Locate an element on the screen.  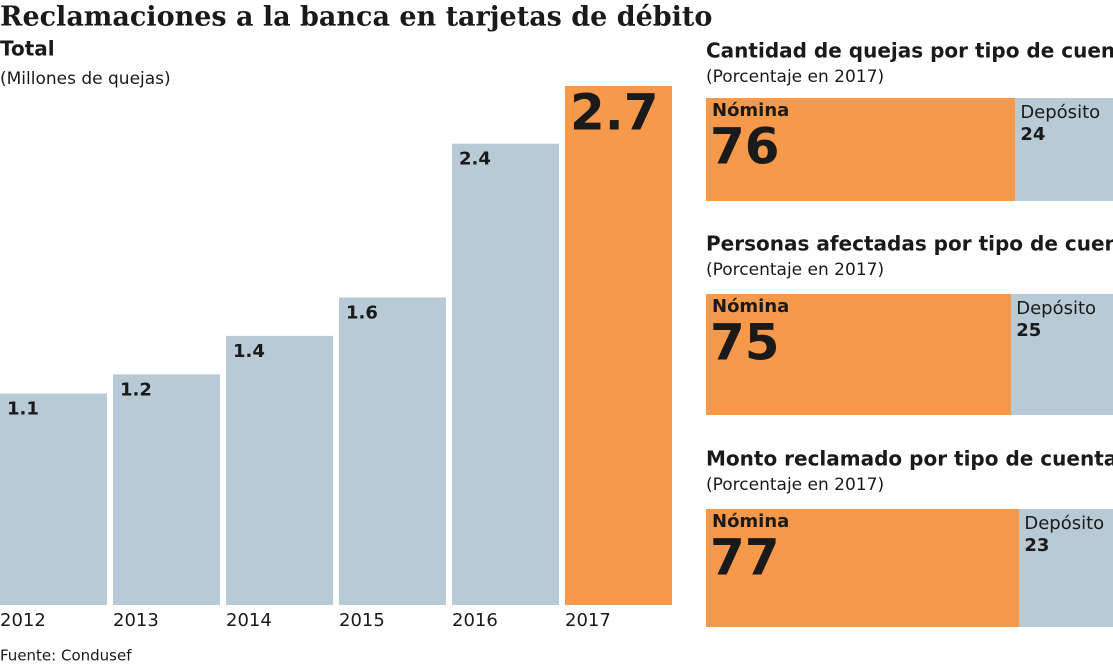
chart-title: Monto reclamado por tipo de cuenta is located at coordinates (909, 459).